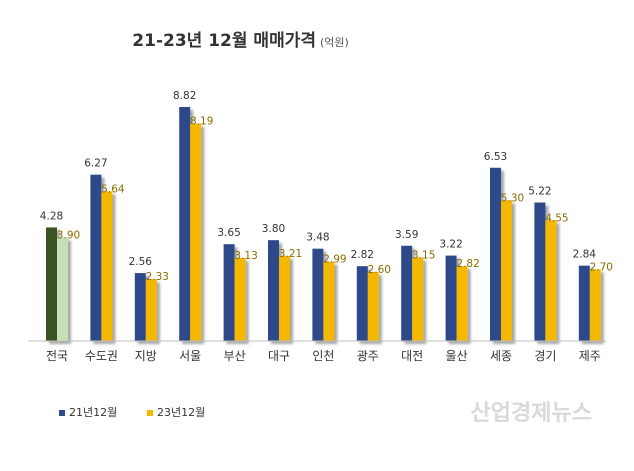  I want to click on category-label-4: 부산, so click(235, 356).